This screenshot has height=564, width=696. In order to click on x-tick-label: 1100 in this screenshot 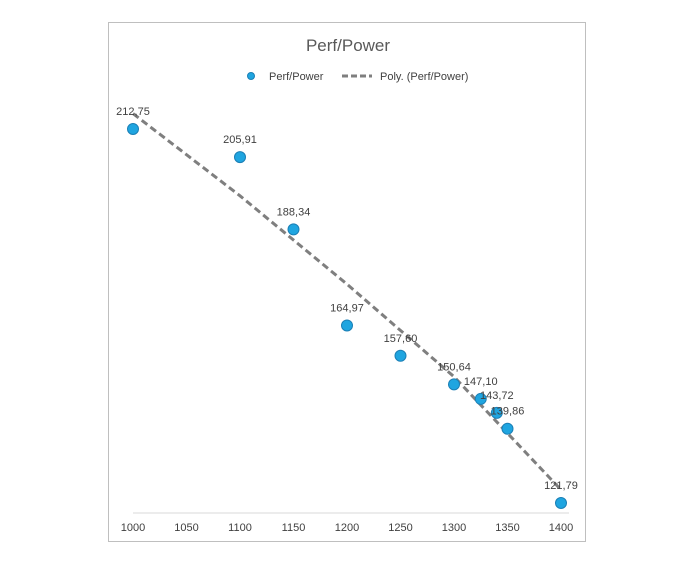, I will do `click(240, 528)`.